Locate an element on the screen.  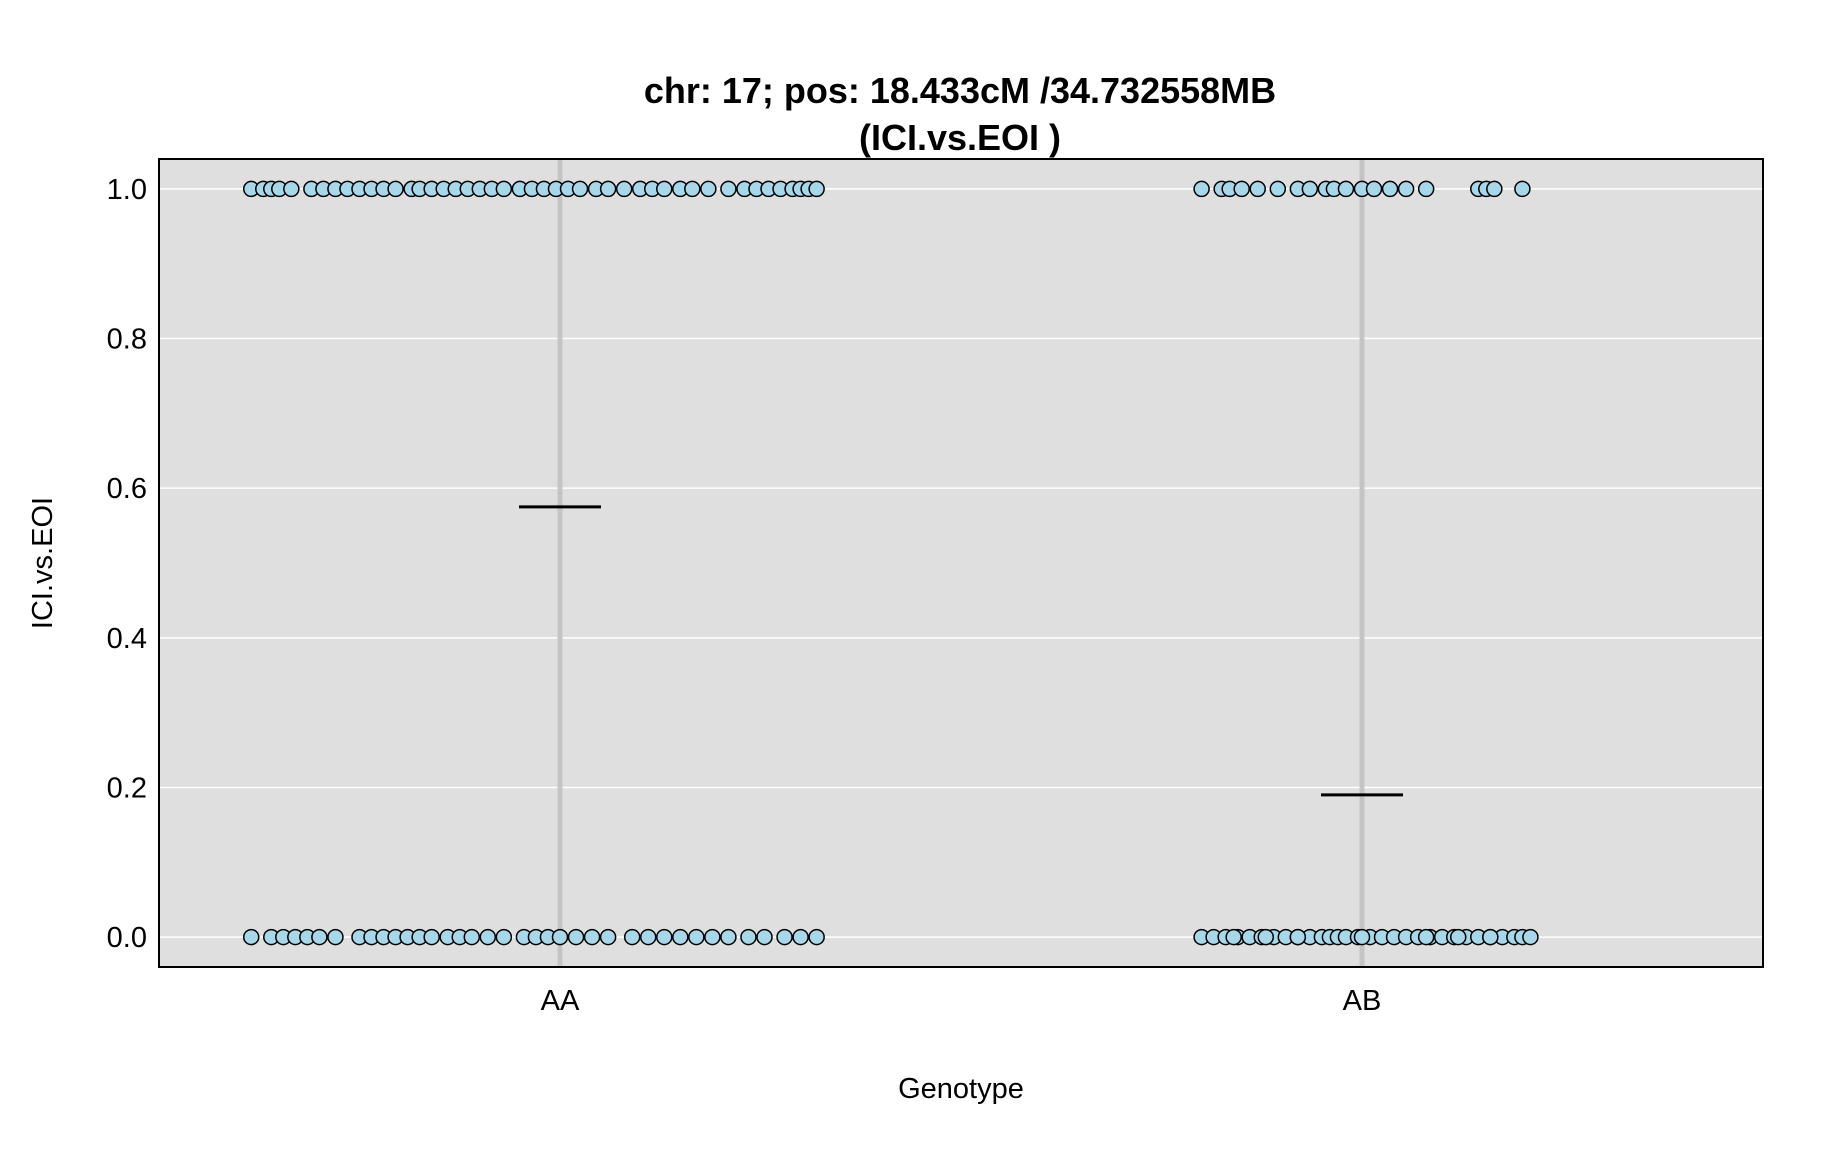
x-tick-label: AA is located at coordinates (560, 1001).